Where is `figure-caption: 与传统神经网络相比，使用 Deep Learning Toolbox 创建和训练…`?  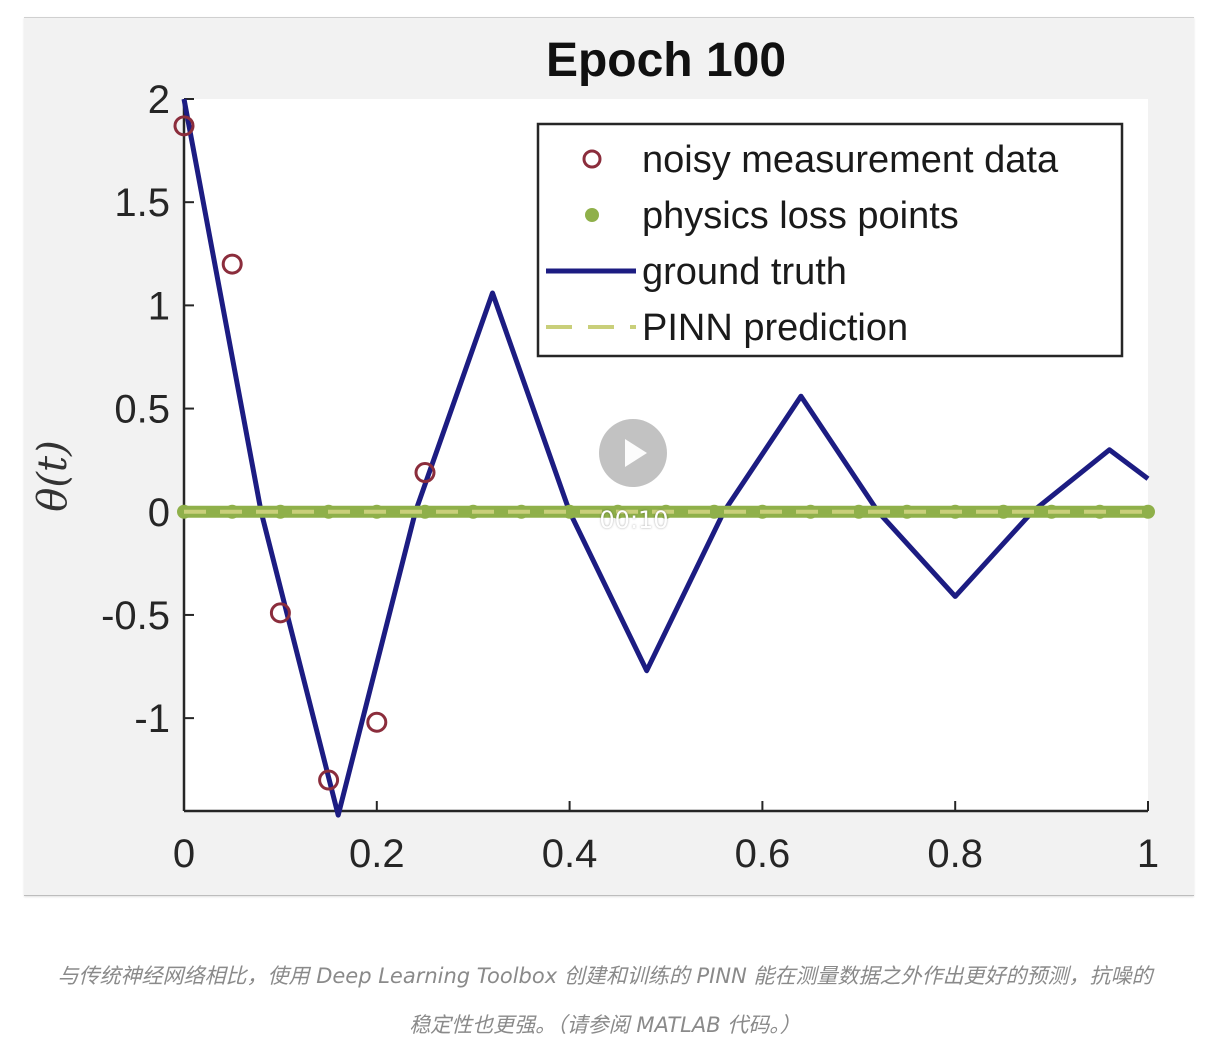
figure-caption: 与传统神经网络相比，使用 Deep Learning Toolbox 创建和训练… is located at coordinates (605, 1001).